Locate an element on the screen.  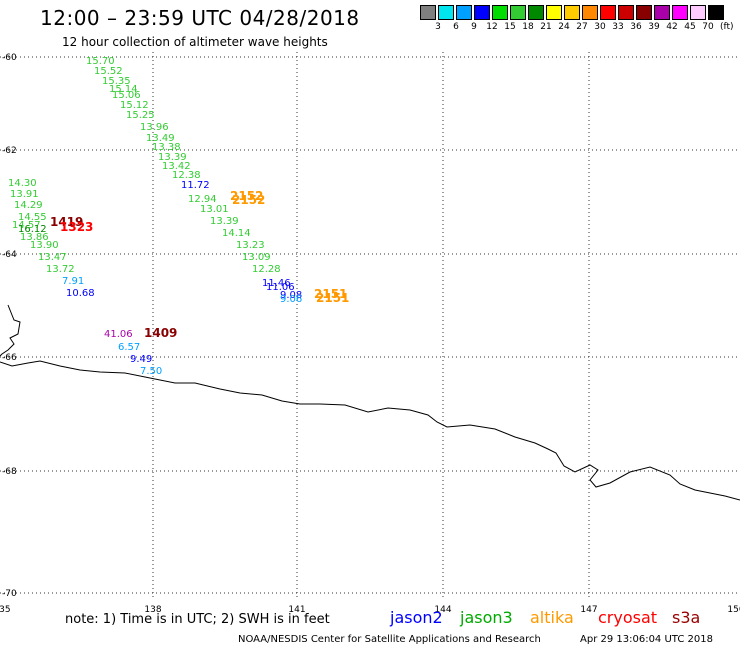
wave-height-label: 15.06 is located at coordinates (126, 95).